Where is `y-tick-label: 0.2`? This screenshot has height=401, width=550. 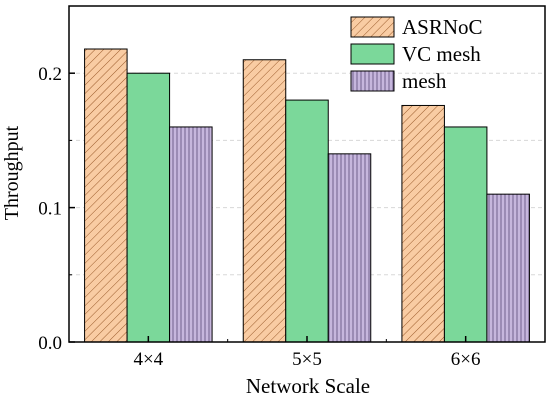 y-tick-label: 0.2 is located at coordinates (50, 74).